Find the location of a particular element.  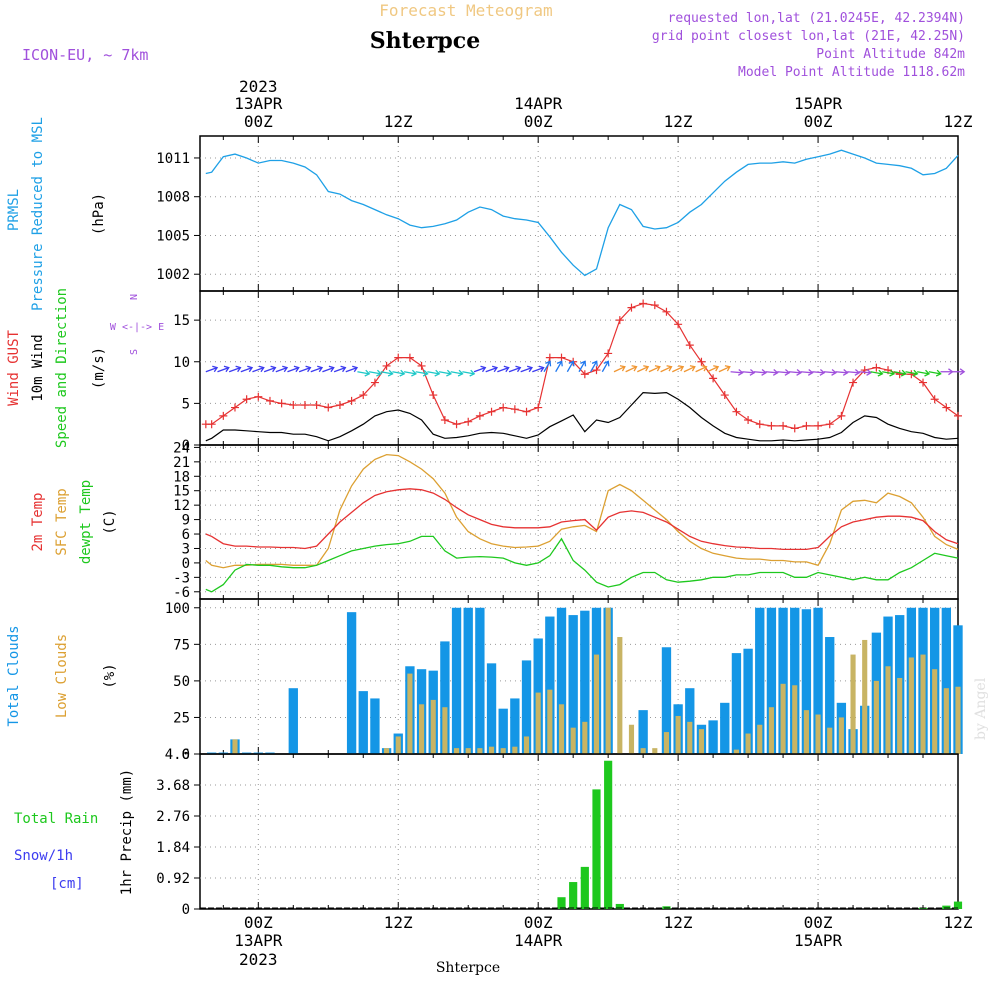

bottom-axis-hour: 00Z is located at coordinates (258, 922).